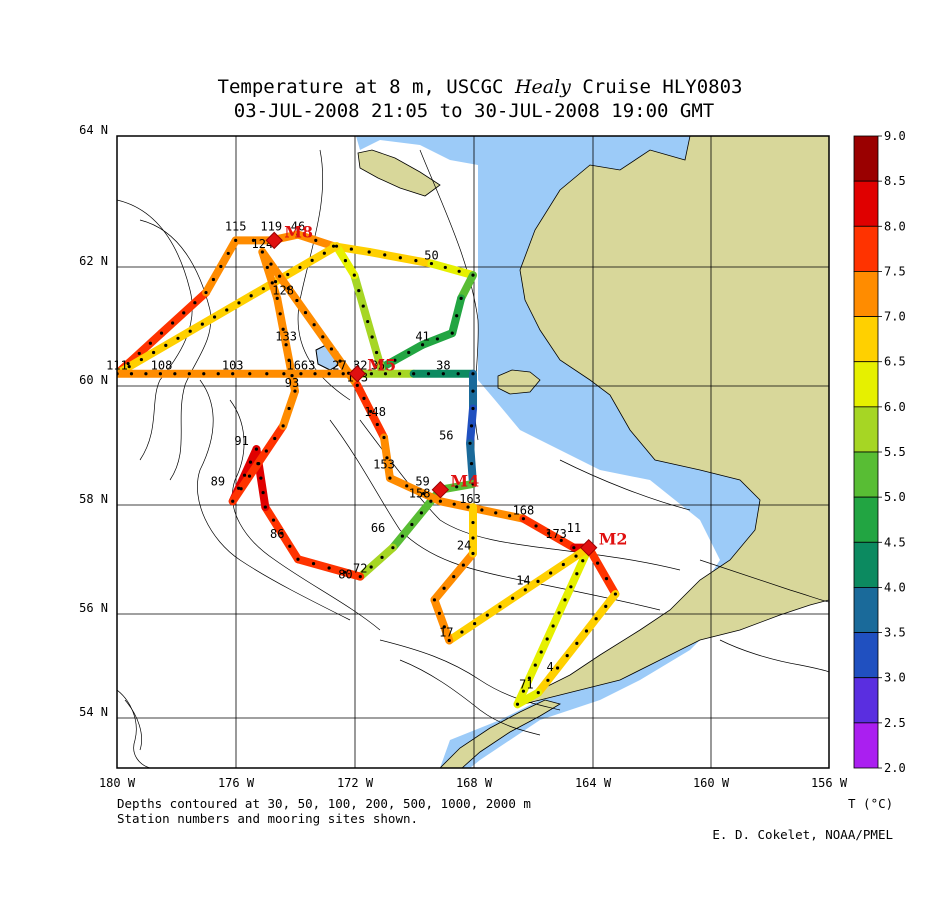 This screenshot has width=929, height=904. Describe the element at coordinates (895, 678) in the screenshot. I see `colorbar-tick-label: 3.0` at that location.